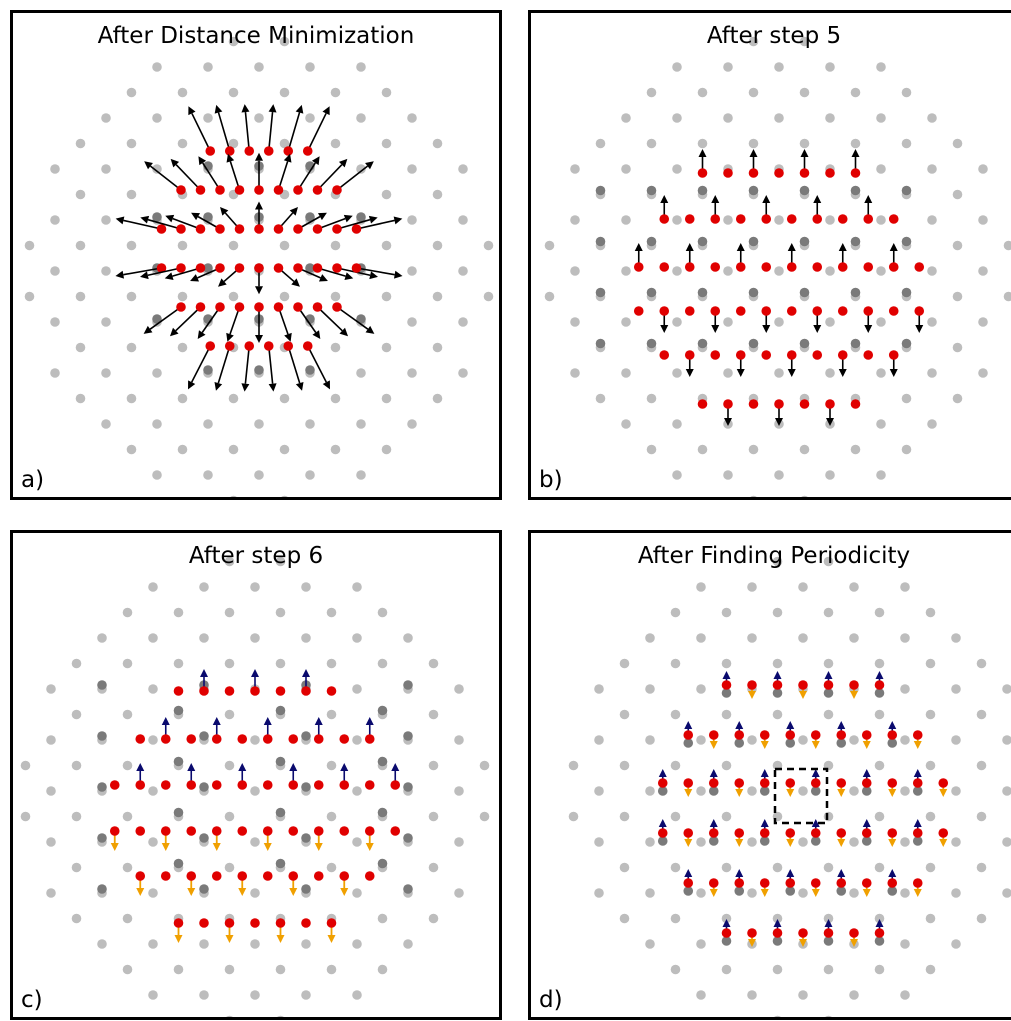 The height and width of the screenshot is (1021, 1011). I want to click on panel-d-label: d), so click(551, 1000).